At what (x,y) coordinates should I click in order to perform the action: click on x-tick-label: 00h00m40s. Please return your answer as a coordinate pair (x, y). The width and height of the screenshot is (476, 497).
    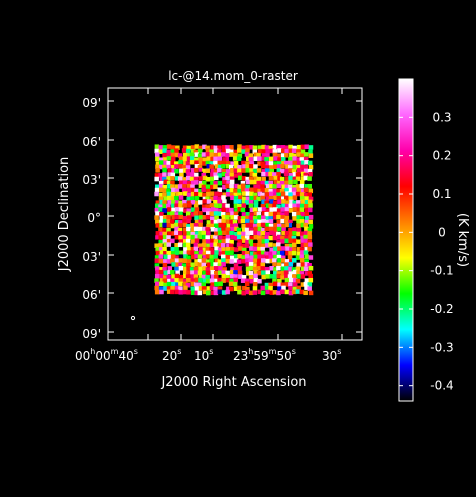
    Looking at the image, I should click on (106, 355).